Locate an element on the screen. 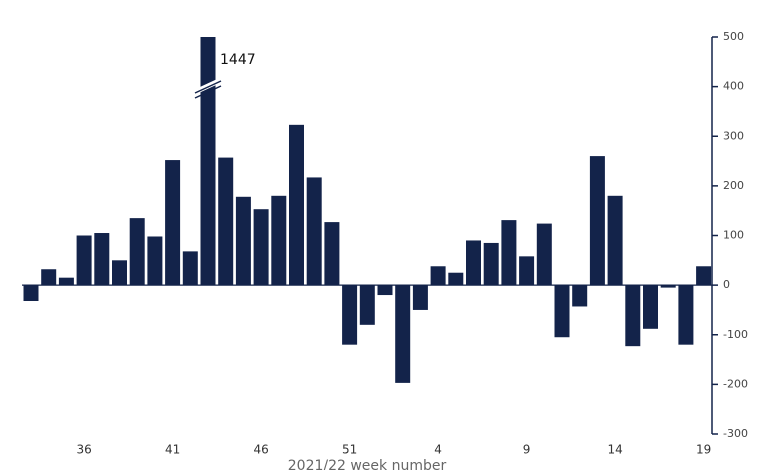 This screenshot has width=780, height=470. x-tick-label: 36 is located at coordinates (83, 450).